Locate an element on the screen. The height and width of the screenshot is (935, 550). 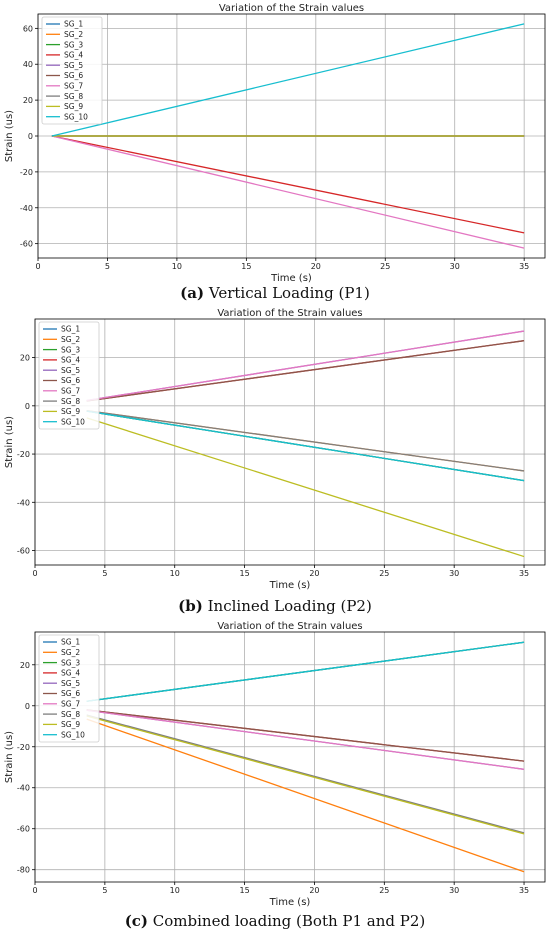
chart-c-y-axis-label: Strain (us) is located at coordinates (9, 757).